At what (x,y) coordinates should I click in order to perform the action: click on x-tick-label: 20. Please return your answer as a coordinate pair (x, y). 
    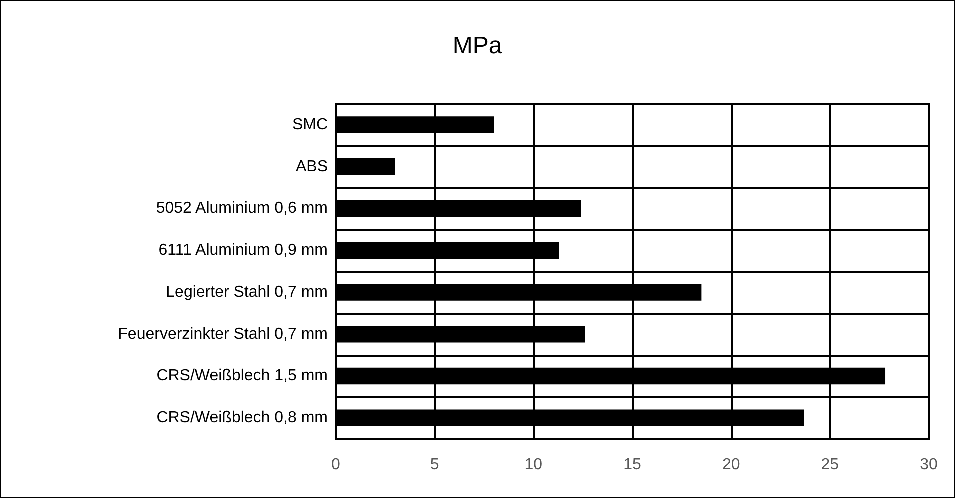
    Looking at the image, I should click on (731, 465).